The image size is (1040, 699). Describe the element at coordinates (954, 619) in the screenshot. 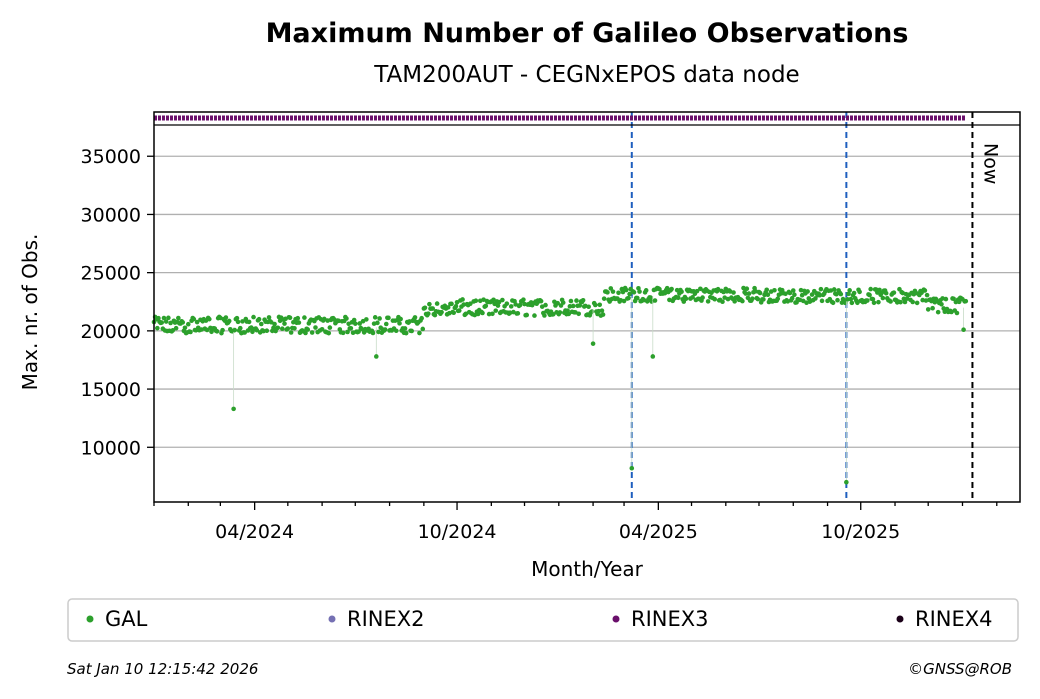

I see `legend-label-rinex4: RINEX4` at that location.